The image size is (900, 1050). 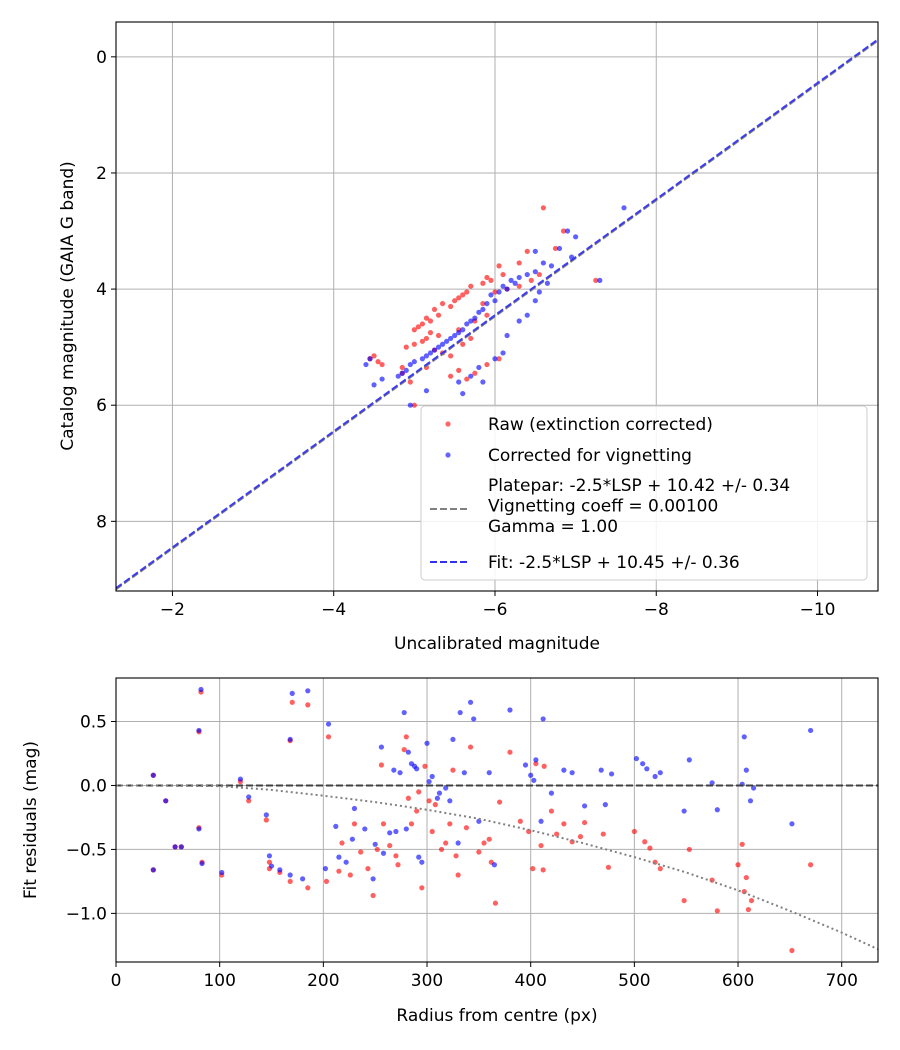 I want to click on top-x-tick-label: −8, so click(x=656, y=610).